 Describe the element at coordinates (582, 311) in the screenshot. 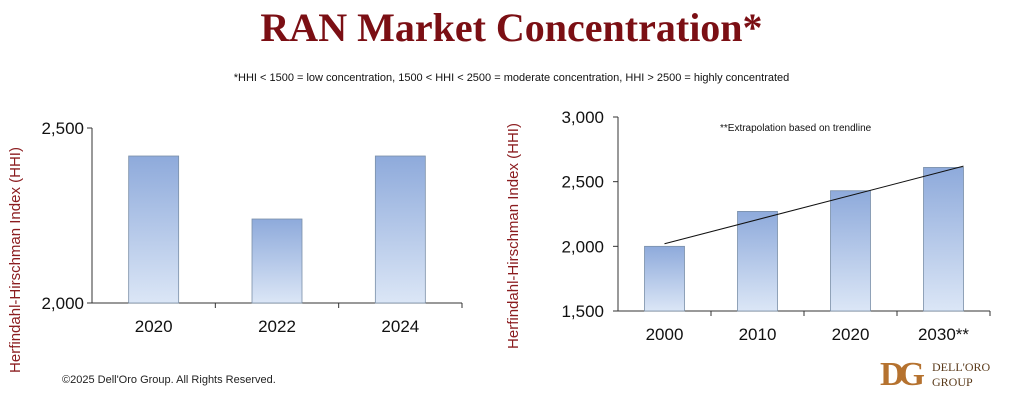

I see `right-y-tick-label: 1,500` at that location.